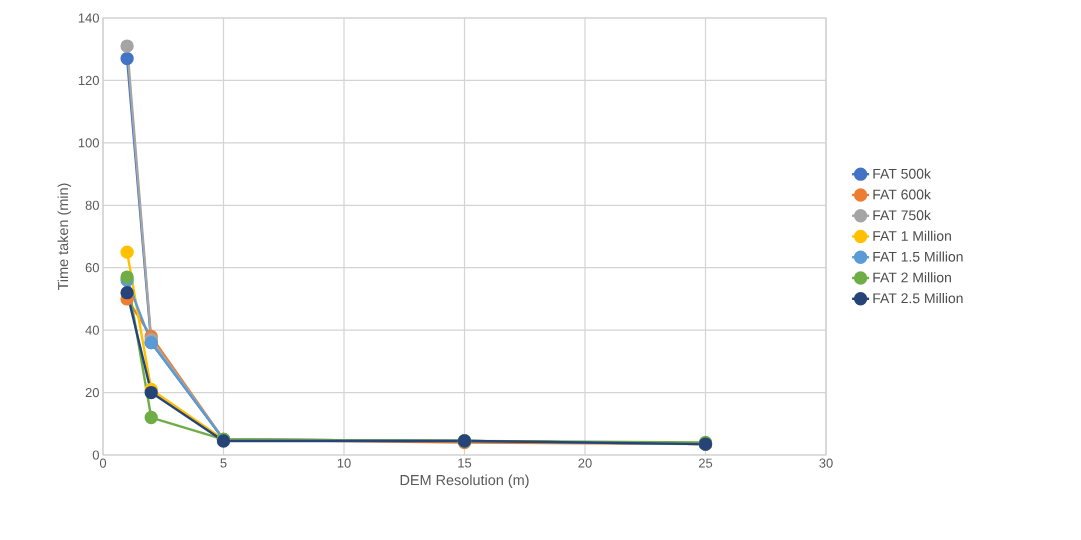  I want to click on y-tick-label: 80, so click(92, 205).